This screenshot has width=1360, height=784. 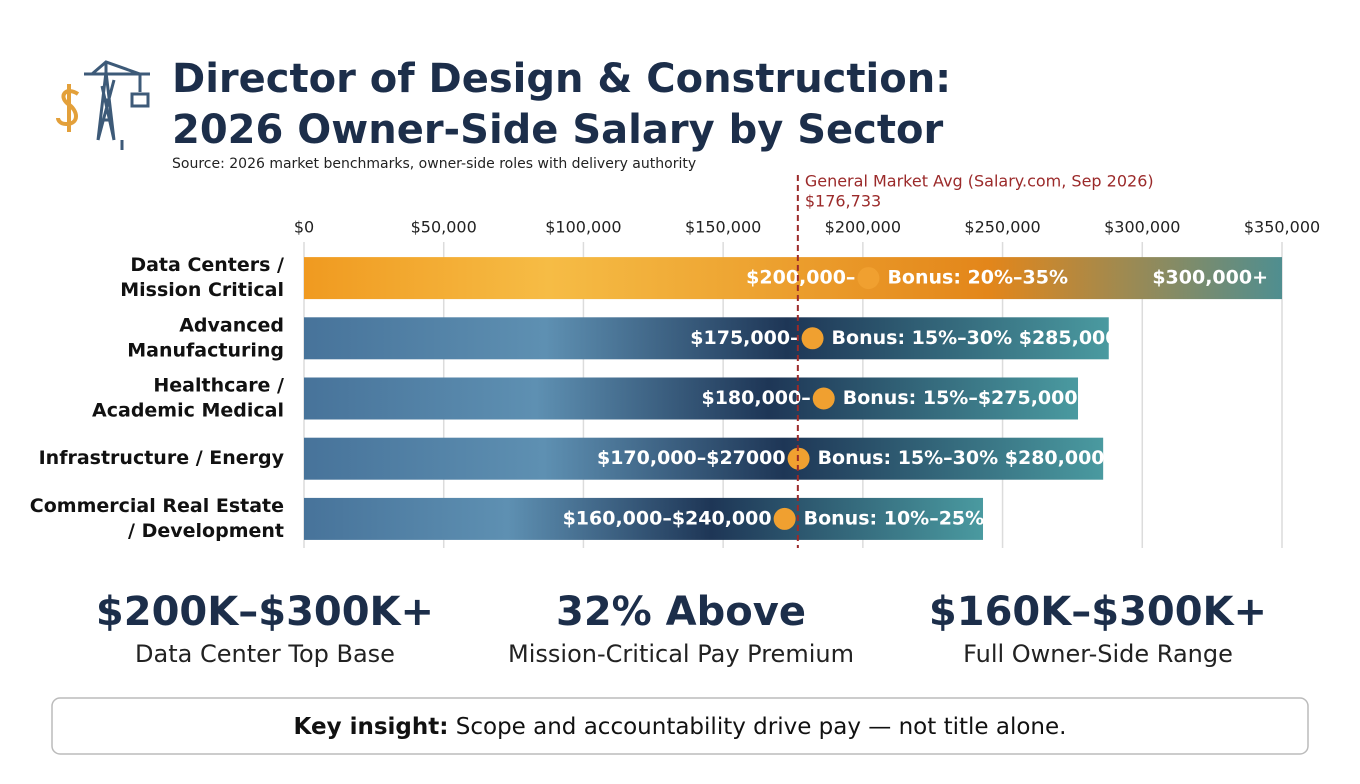 I want to click on bar-label: $300,000+, so click(x=1210, y=278).